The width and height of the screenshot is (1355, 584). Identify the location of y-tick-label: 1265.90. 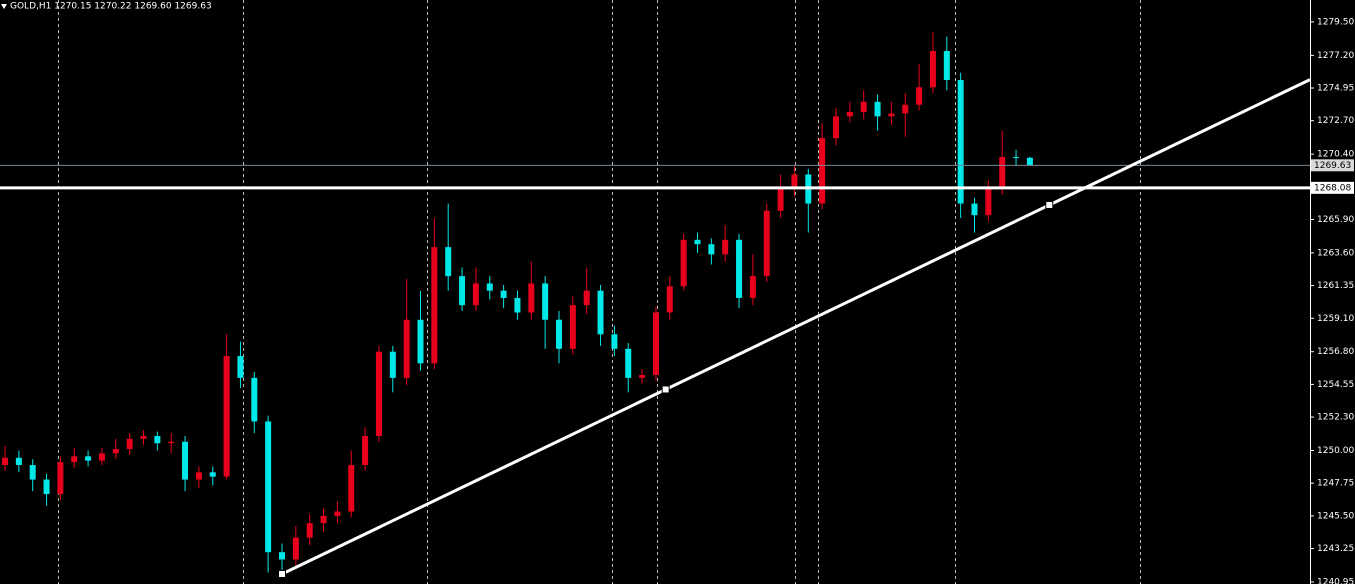
(1335, 220).